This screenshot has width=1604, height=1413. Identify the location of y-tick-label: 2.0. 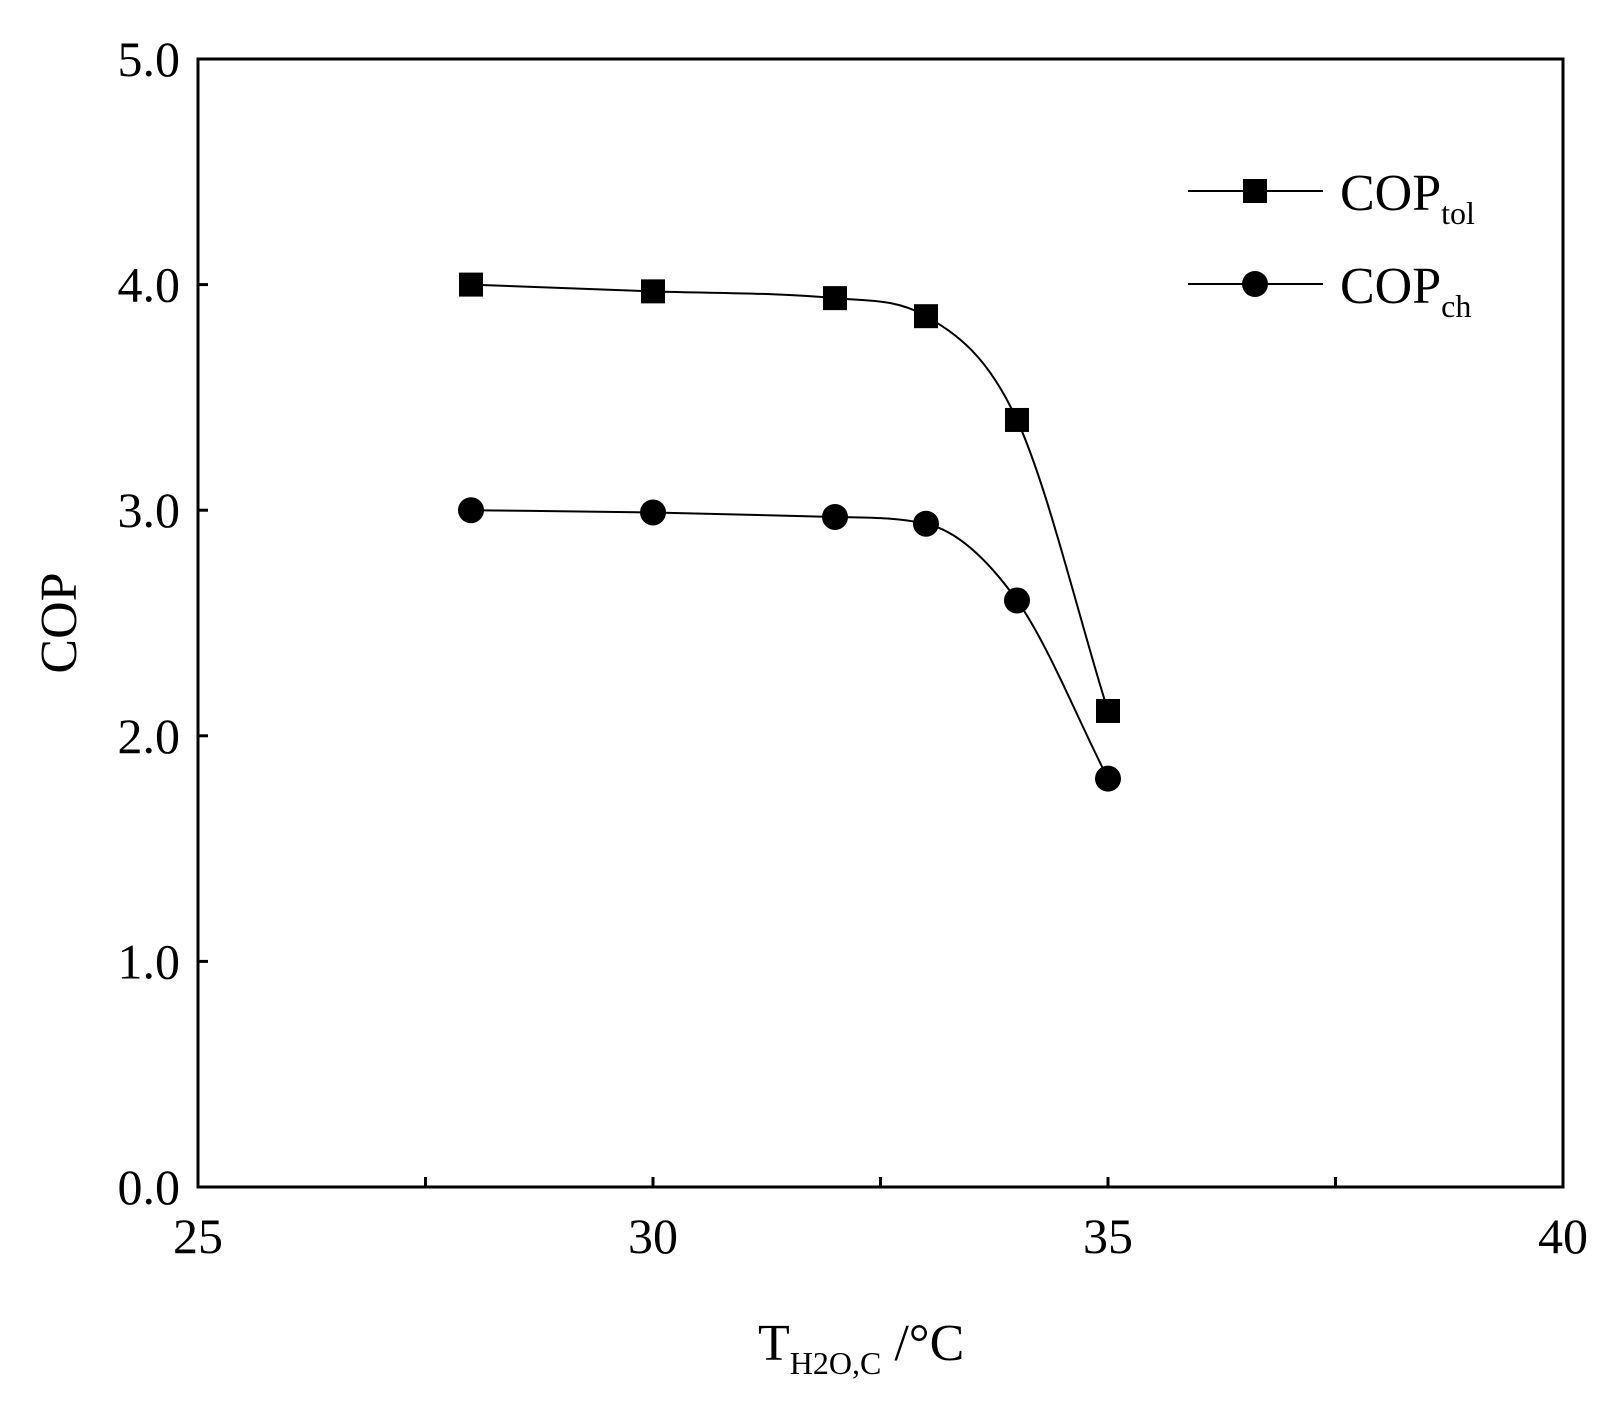
(149, 736).